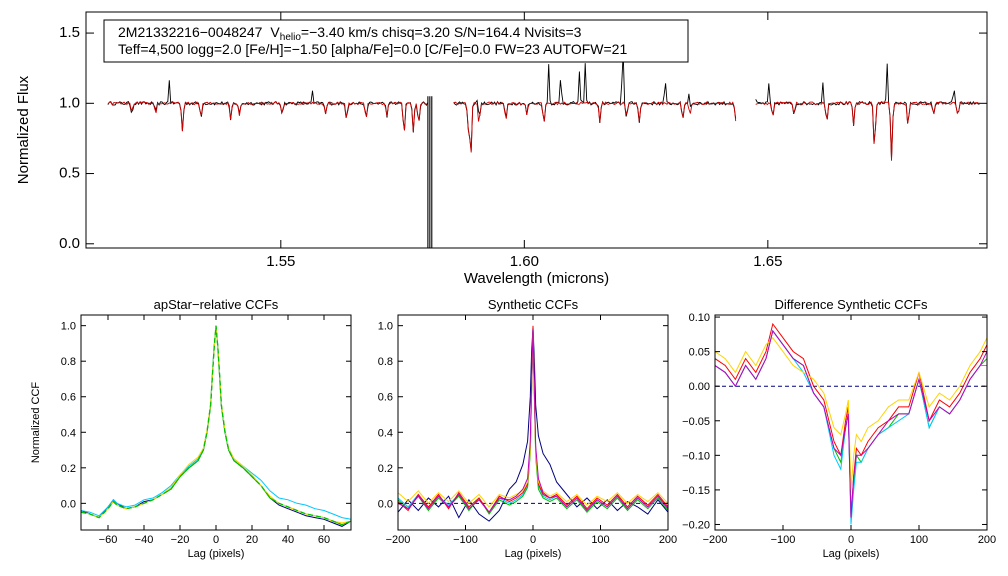  Describe the element at coordinates (851, 413) in the screenshot. I see `ccf-series-line-d-yellow` at that location.